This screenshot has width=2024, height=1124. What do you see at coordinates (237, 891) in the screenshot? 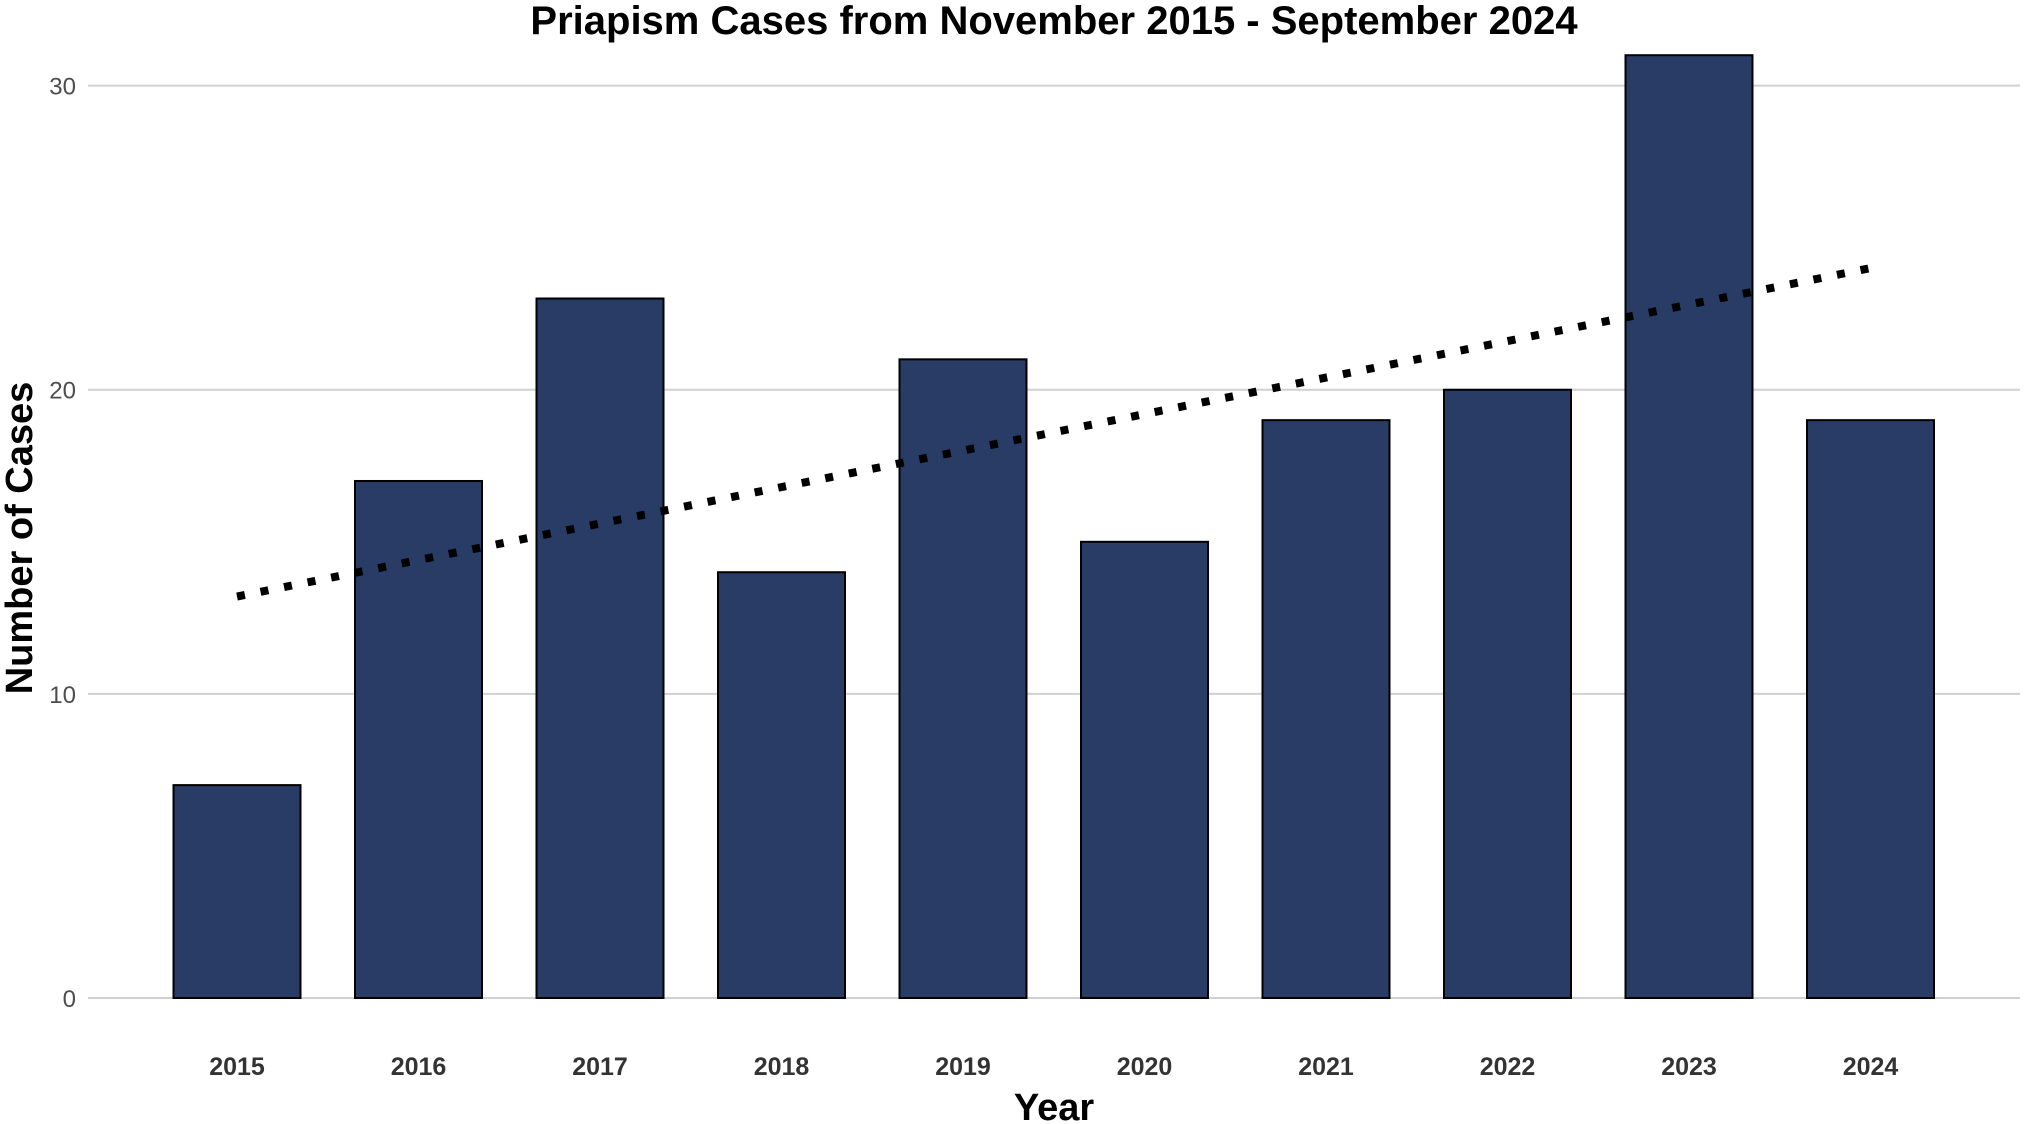
I see `bar-2015` at bounding box center [237, 891].